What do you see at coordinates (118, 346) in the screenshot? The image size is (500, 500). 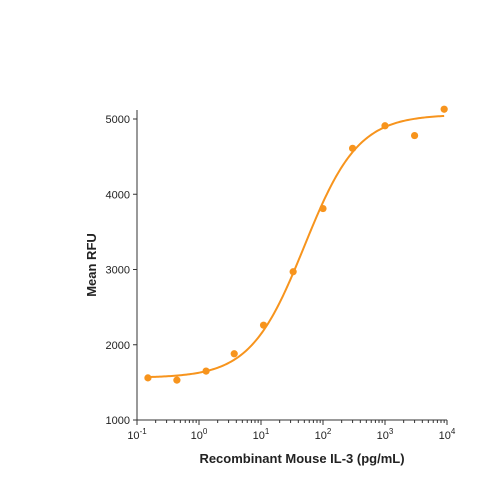 I see `y-tick-label: 2000` at bounding box center [118, 346].